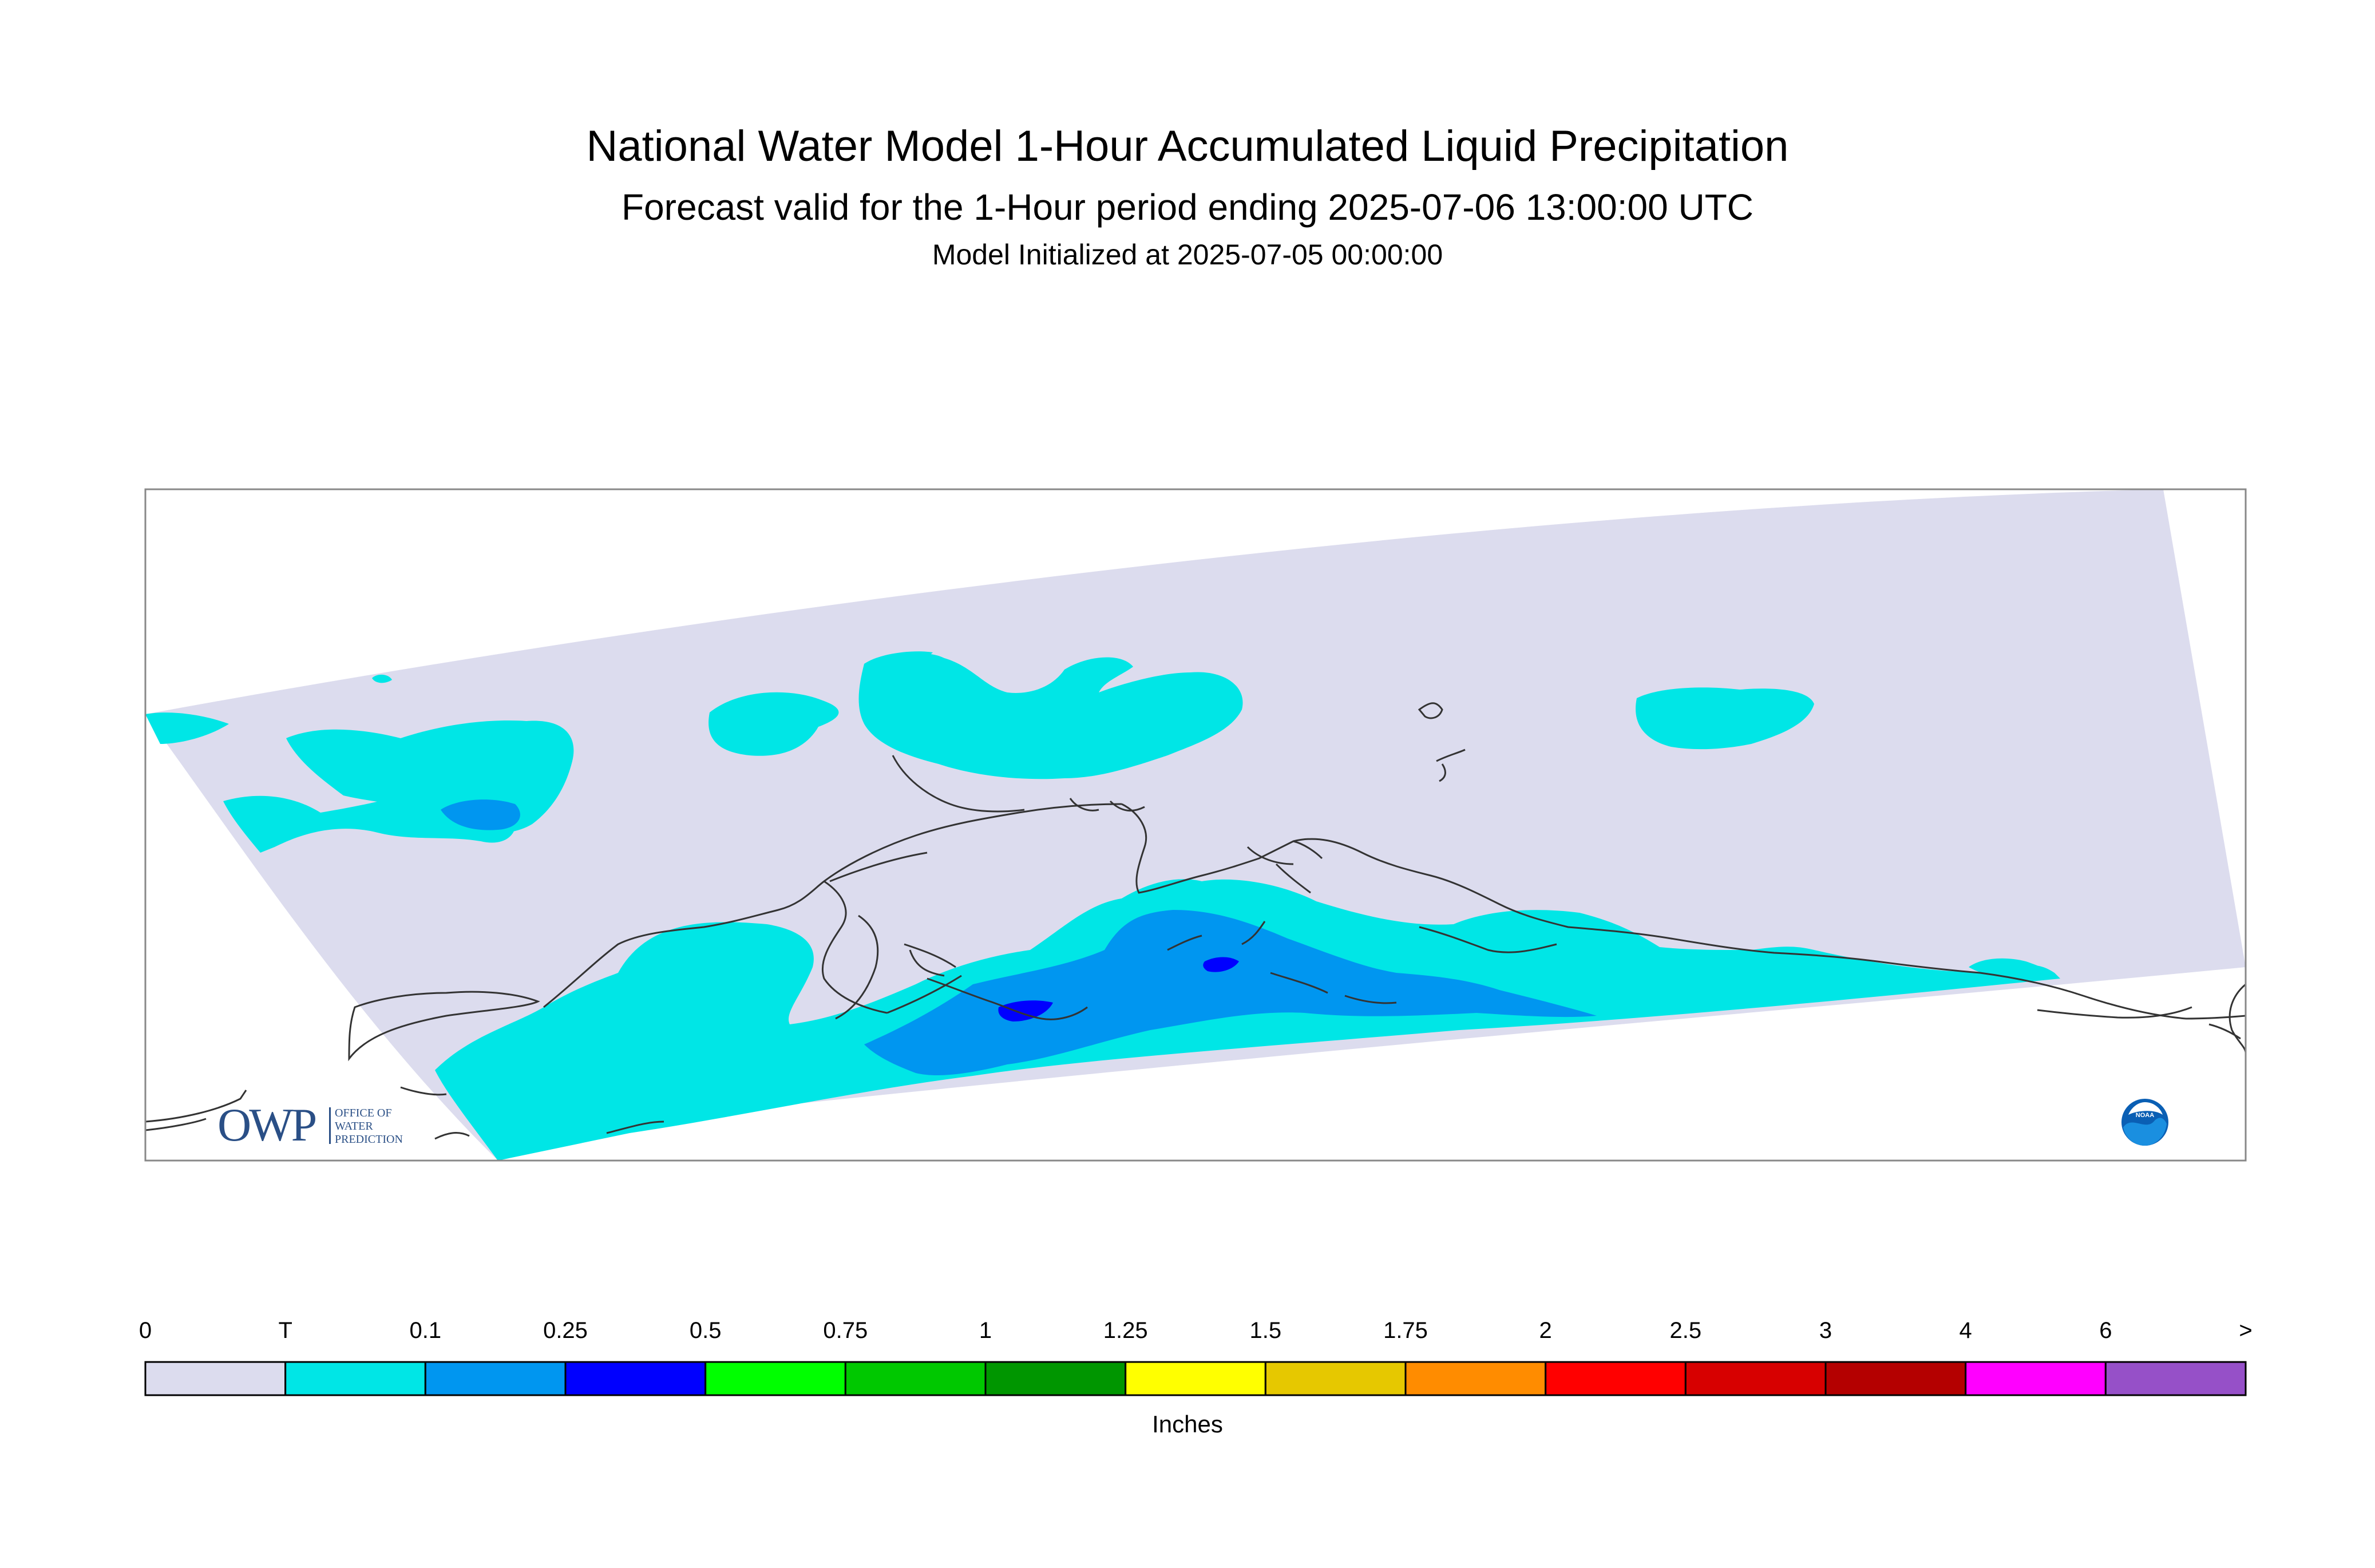 The height and width of the screenshot is (1568, 2375). Describe the element at coordinates (1685, 1330) in the screenshot. I see `legend-tick-label: 2.5` at that location.